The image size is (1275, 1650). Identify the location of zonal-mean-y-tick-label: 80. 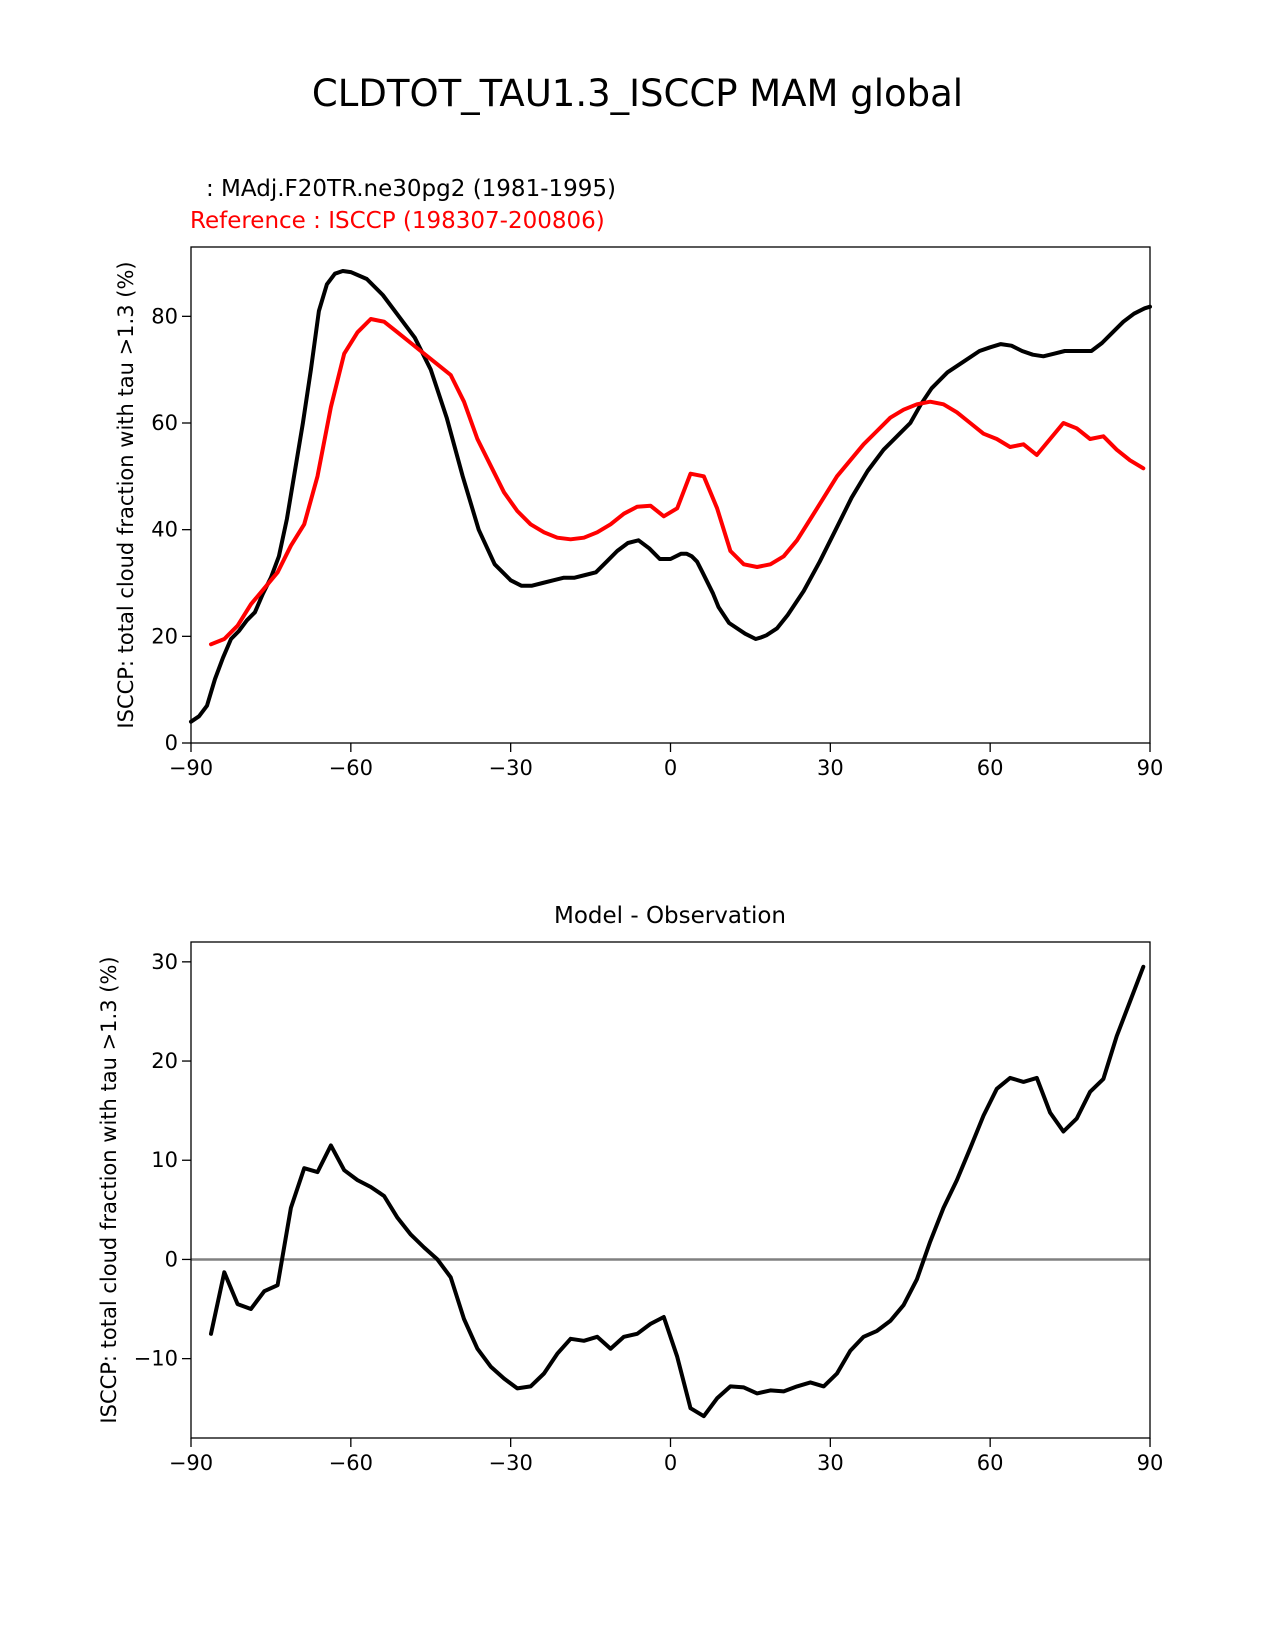
(164, 316).